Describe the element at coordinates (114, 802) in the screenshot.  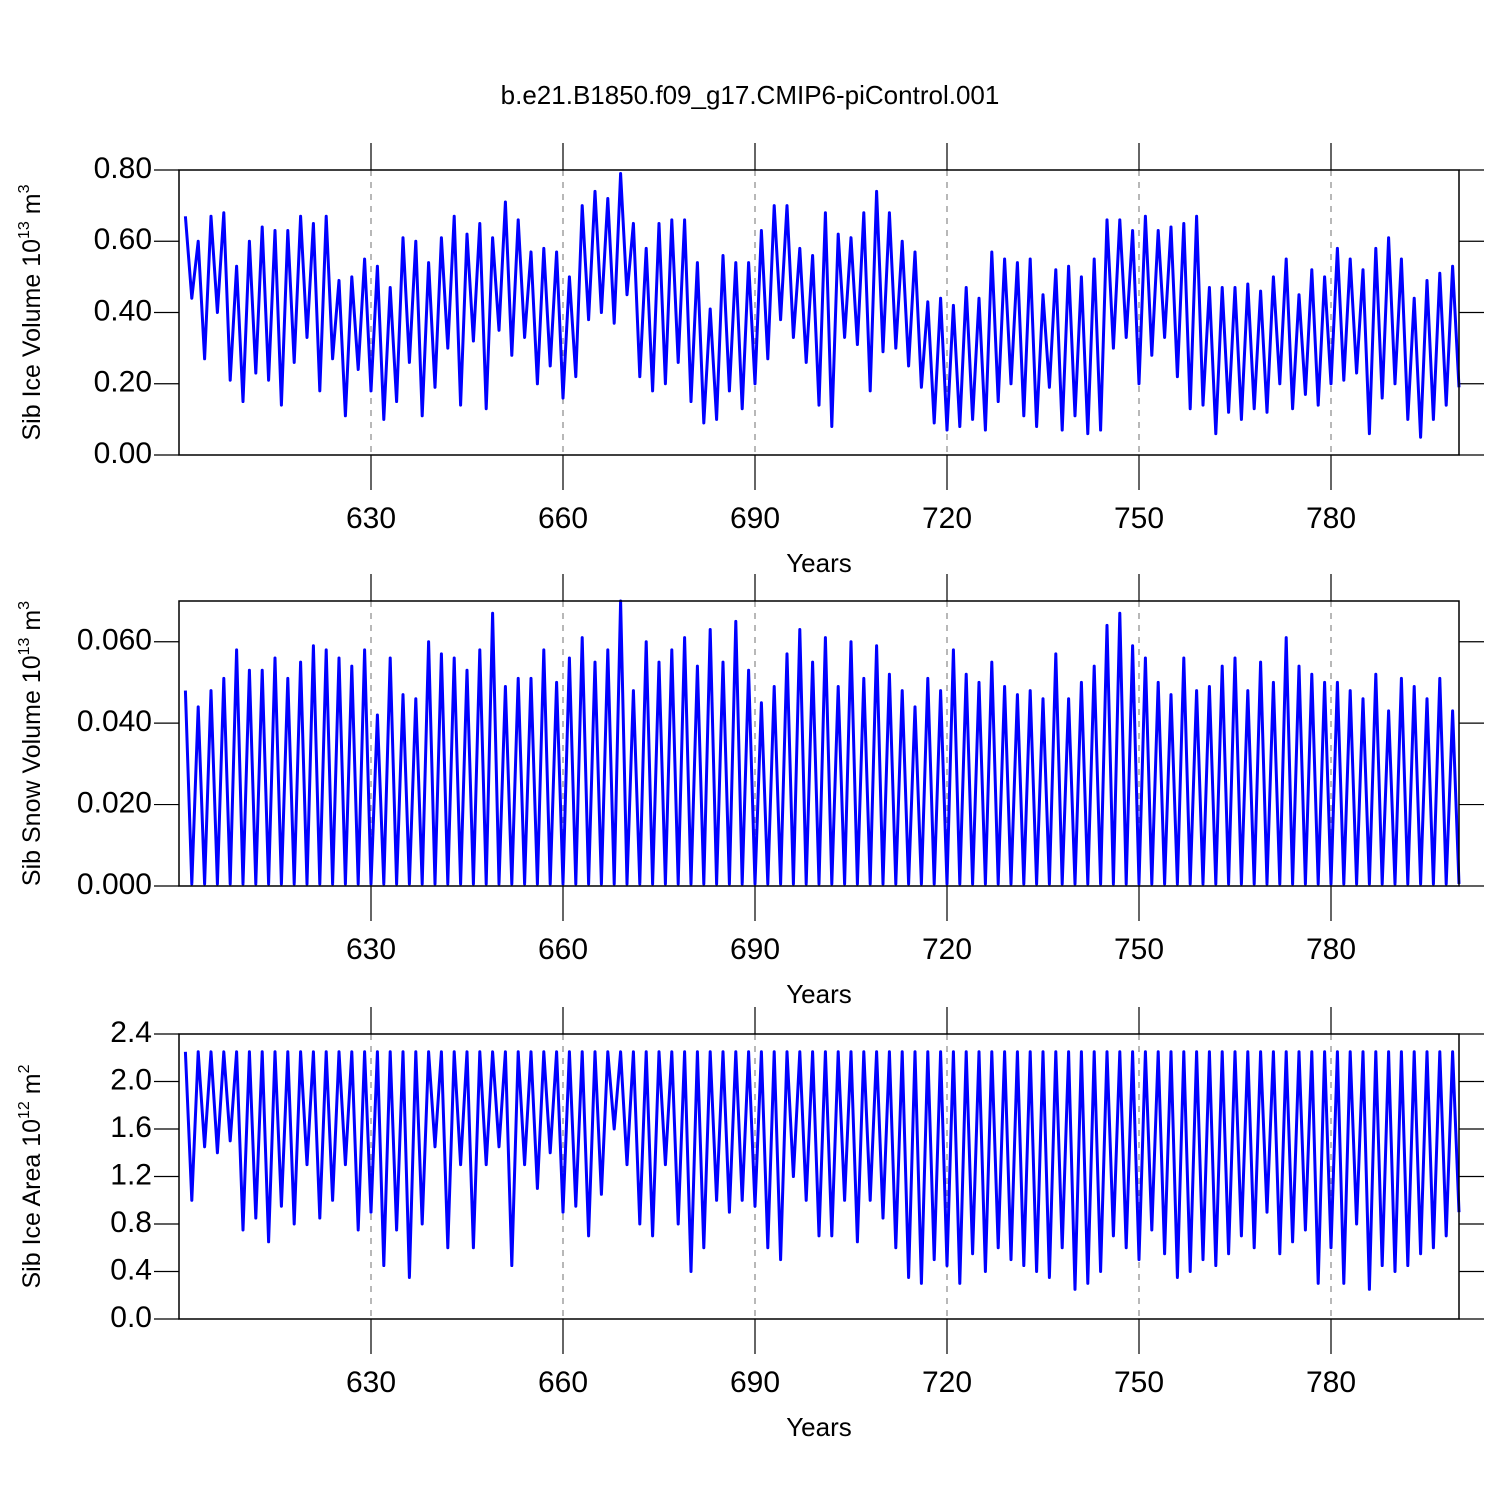
I see `y-tick-label: 0.020` at that location.